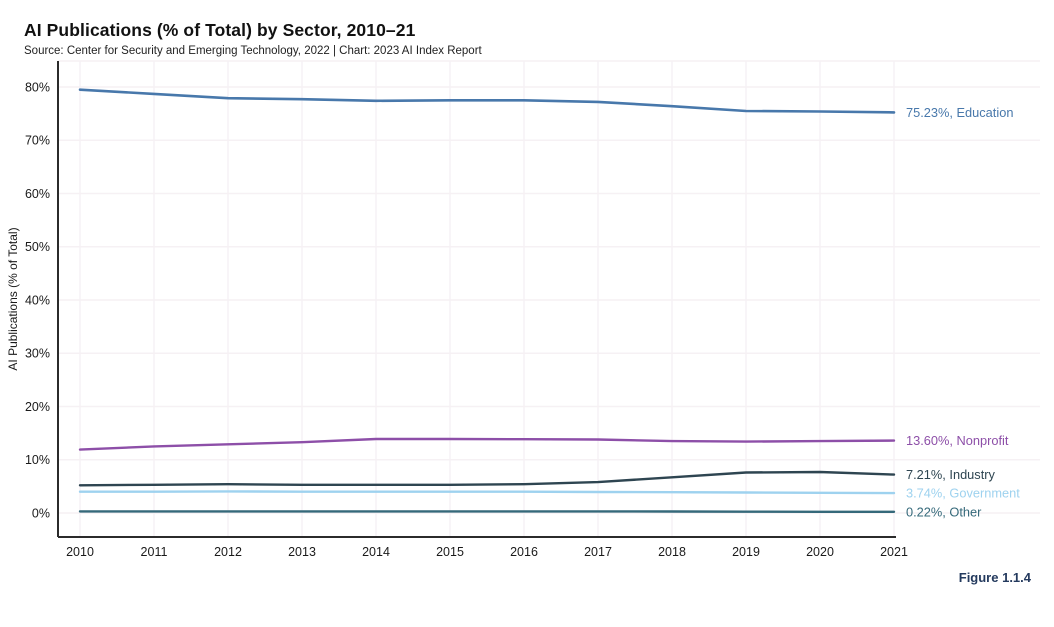 The height and width of the screenshot is (627, 1054). What do you see at coordinates (524, 552) in the screenshot?
I see `x-tick-label: 2016` at bounding box center [524, 552].